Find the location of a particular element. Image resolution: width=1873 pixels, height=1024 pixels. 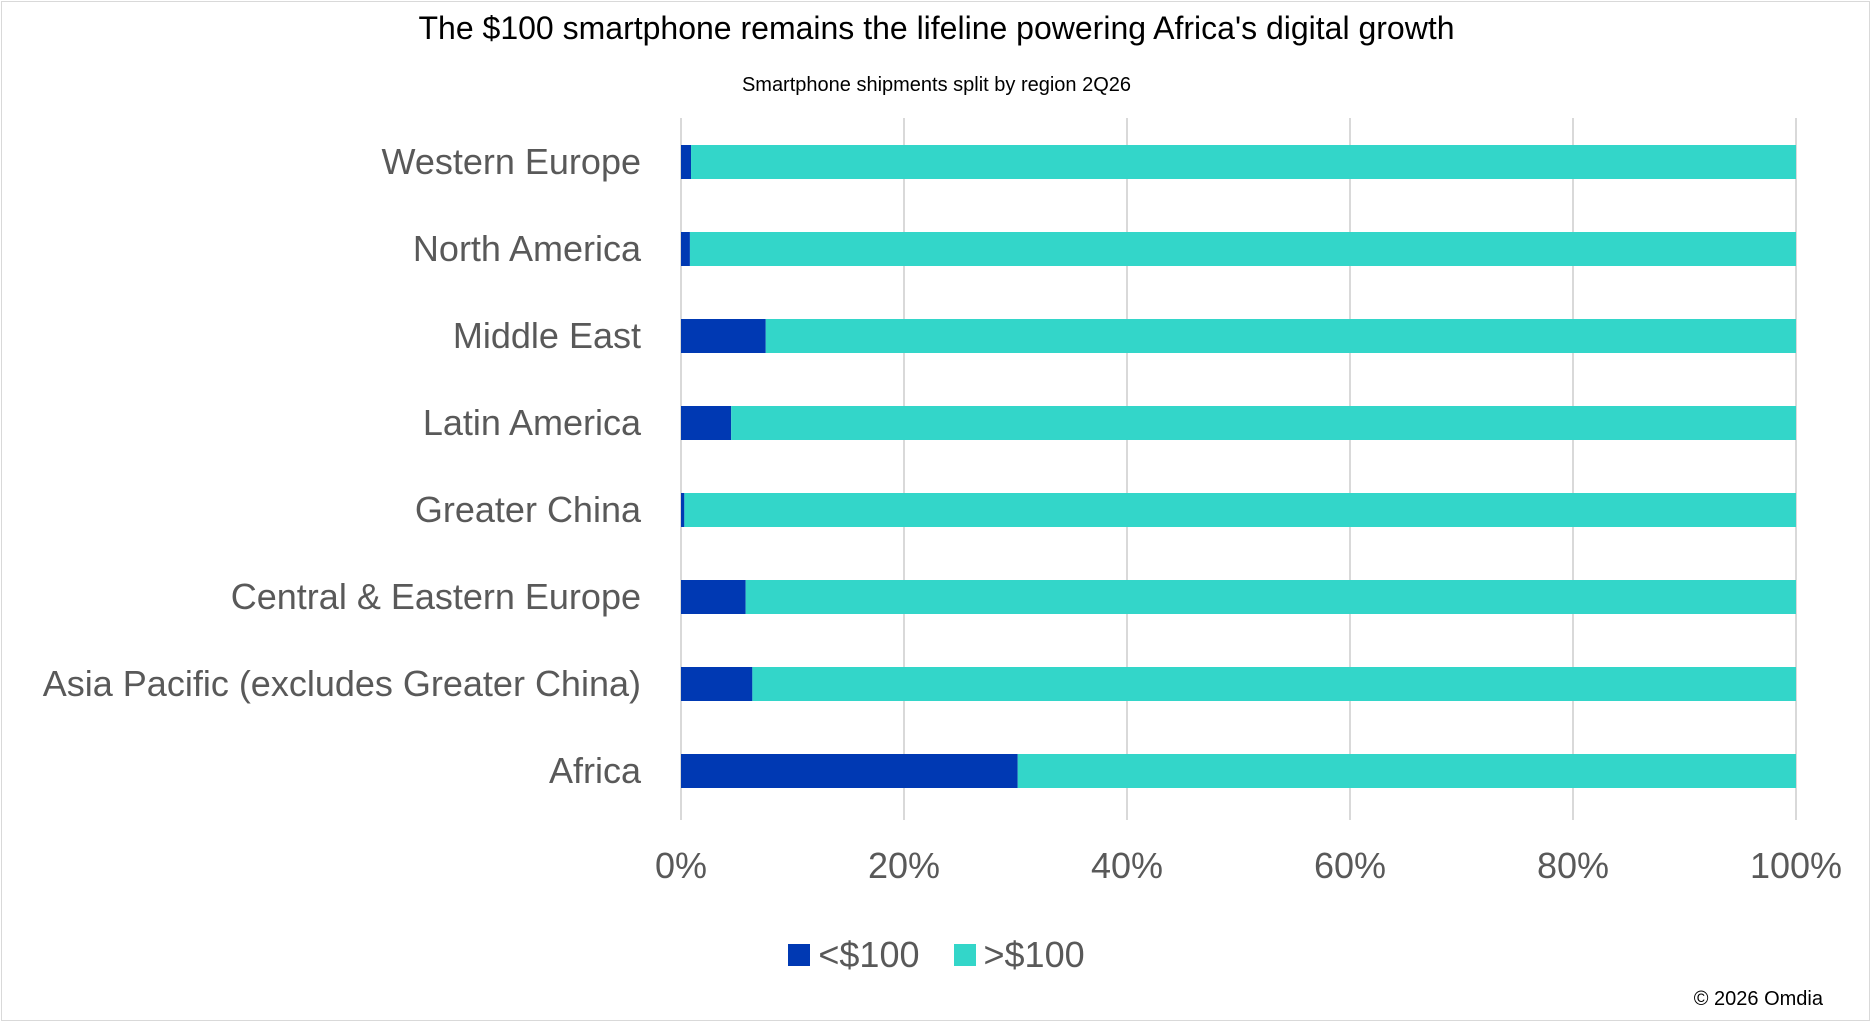

x-tick-label: 40% is located at coordinates (1127, 865).